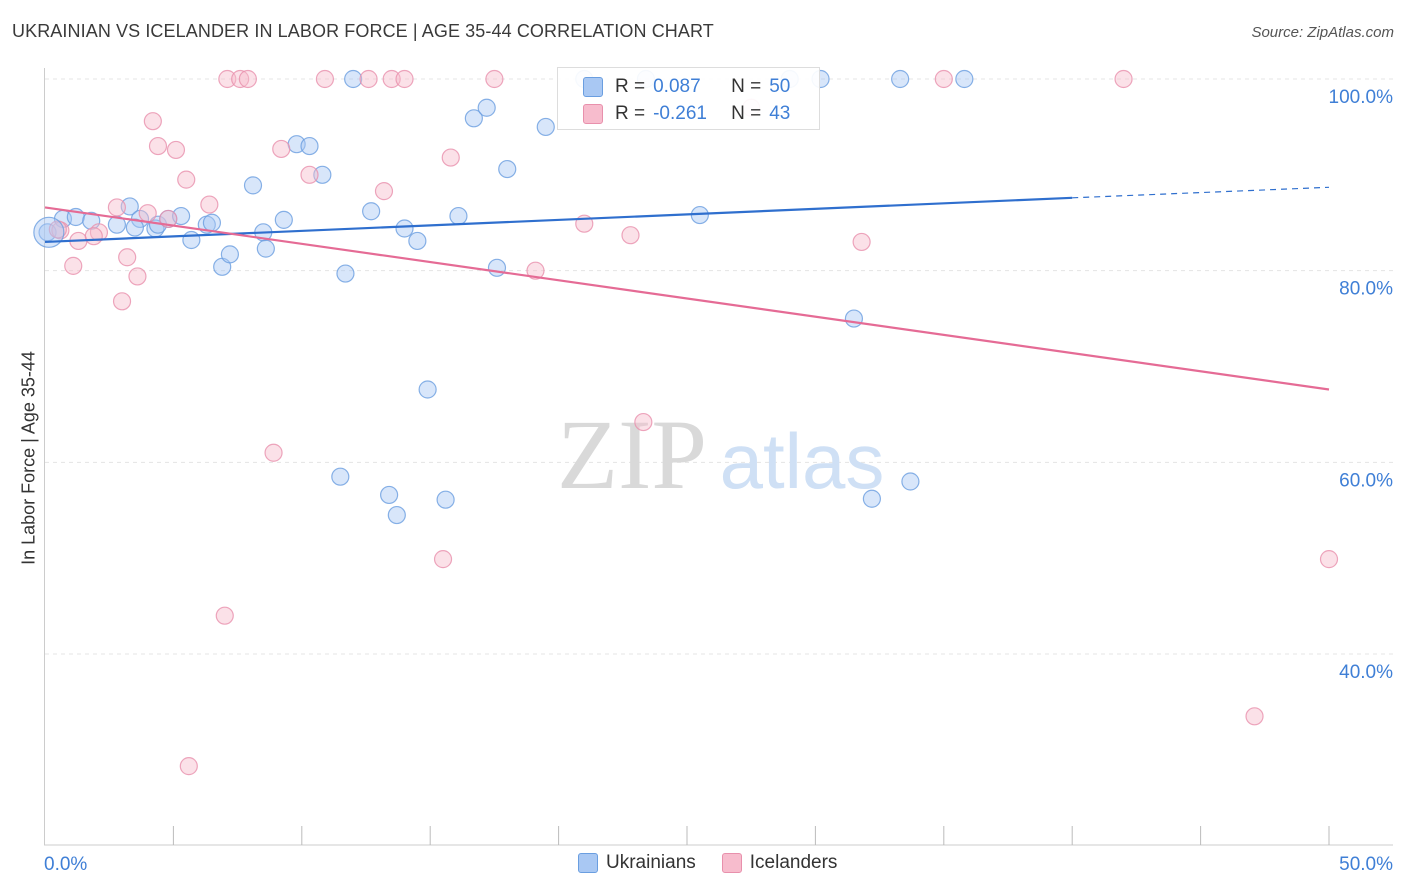 The height and width of the screenshot is (892, 1406). I want to click on ukrainians-trend-line, so click(558, 220).